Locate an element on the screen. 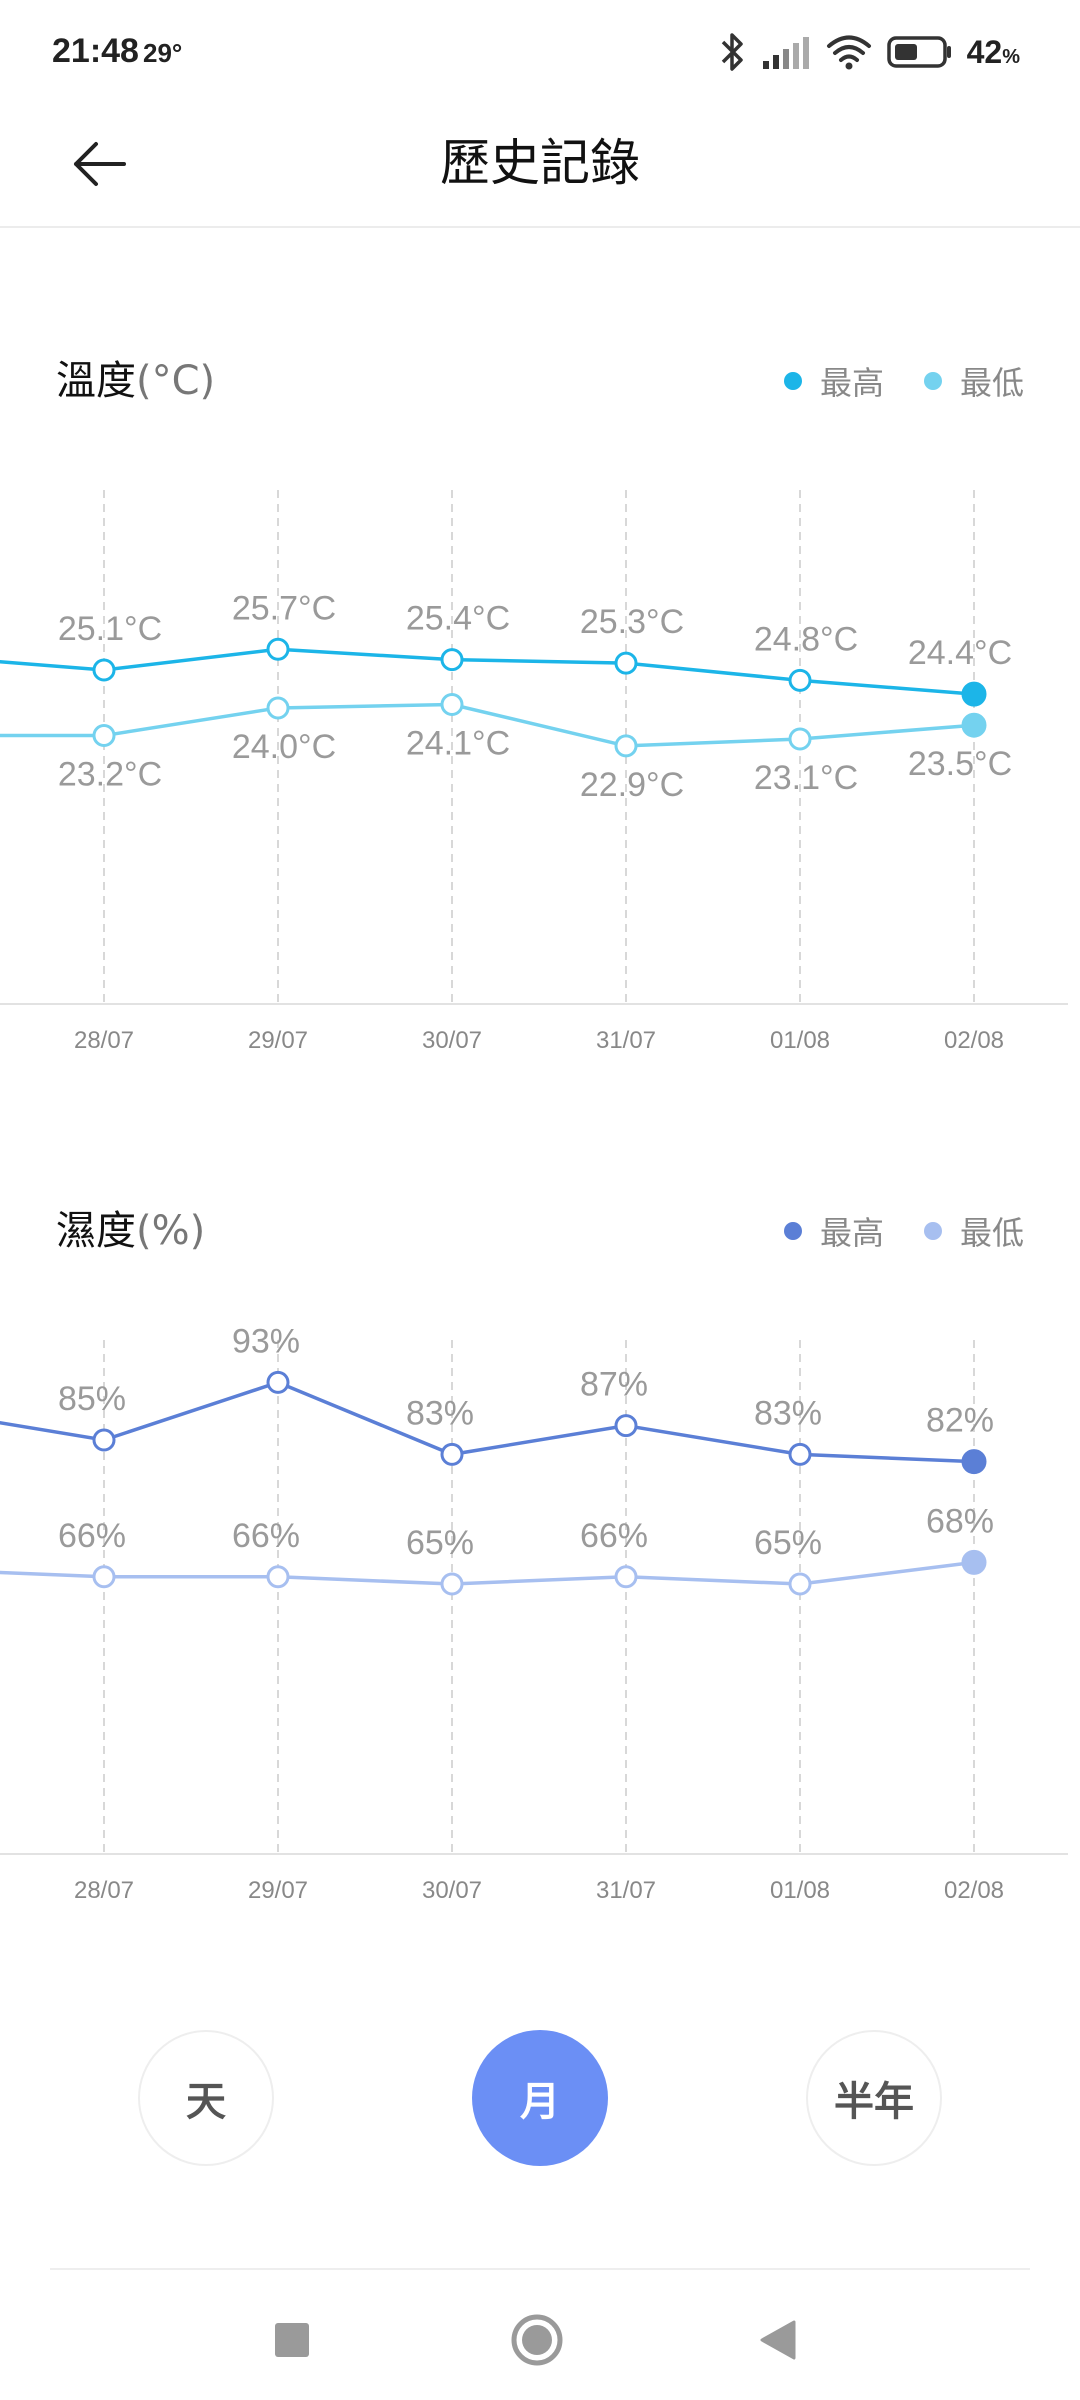 This screenshot has width=1080, height=2400. back-button is located at coordinates (100, 164).